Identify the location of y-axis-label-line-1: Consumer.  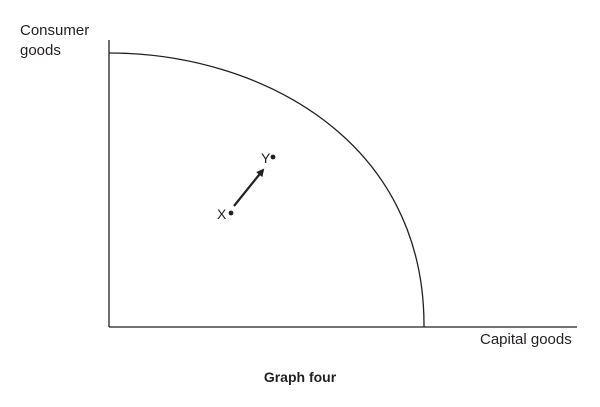
(55, 30).